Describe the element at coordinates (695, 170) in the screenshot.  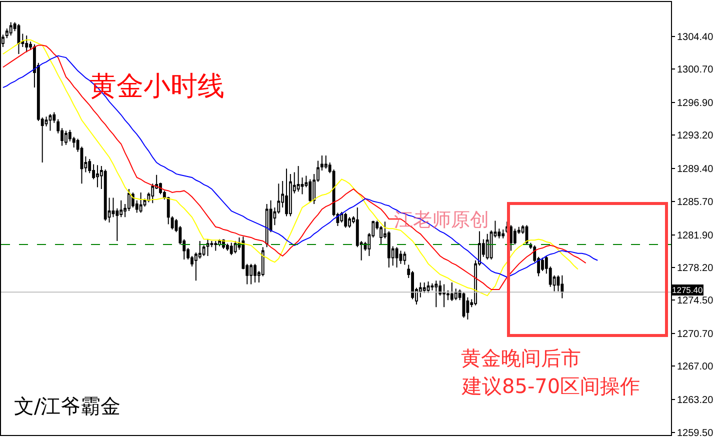
I see `y-tick-label: 1289.40` at that location.